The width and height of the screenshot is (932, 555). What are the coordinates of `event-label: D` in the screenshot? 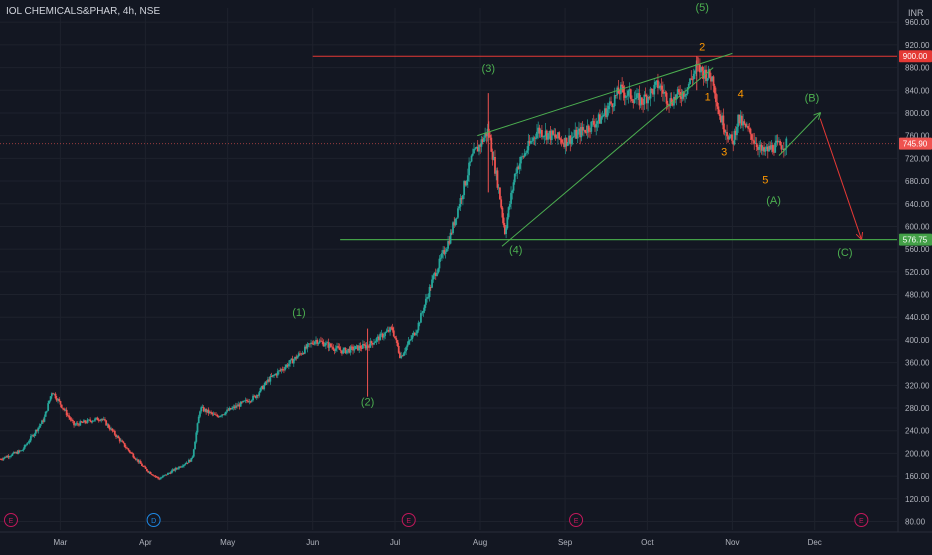 It's located at (153, 521).